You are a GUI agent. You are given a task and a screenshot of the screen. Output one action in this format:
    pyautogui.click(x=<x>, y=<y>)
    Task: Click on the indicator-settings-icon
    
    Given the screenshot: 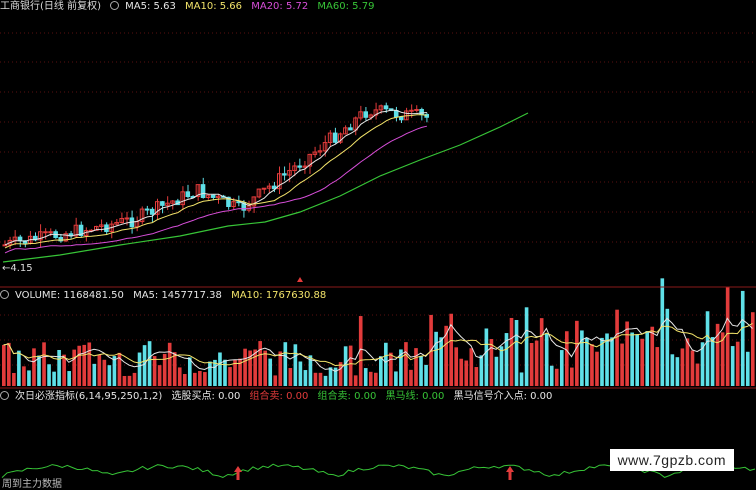 What is the action you would take?
    pyautogui.click(x=4, y=395)
    